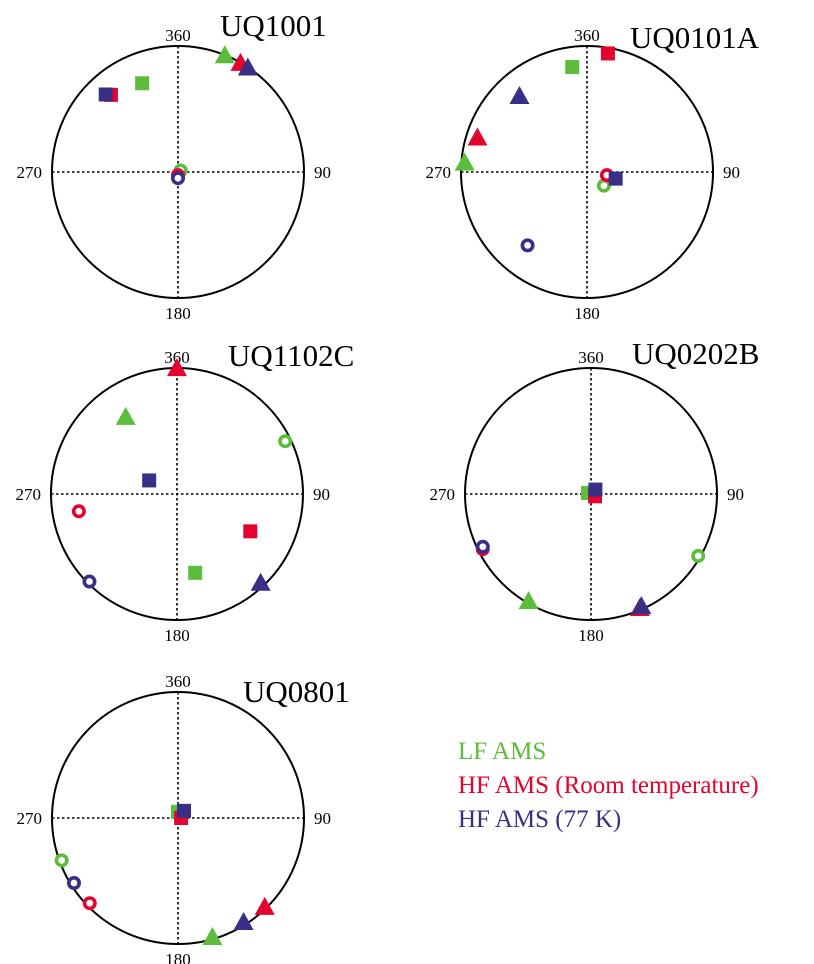 Image resolution: width=814 pixels, height=964 pixels. What do you see at coordinates (273, 25) in the screenshot?
I see `stereonet-title: UQ1001` at bounding box center [273, 25].